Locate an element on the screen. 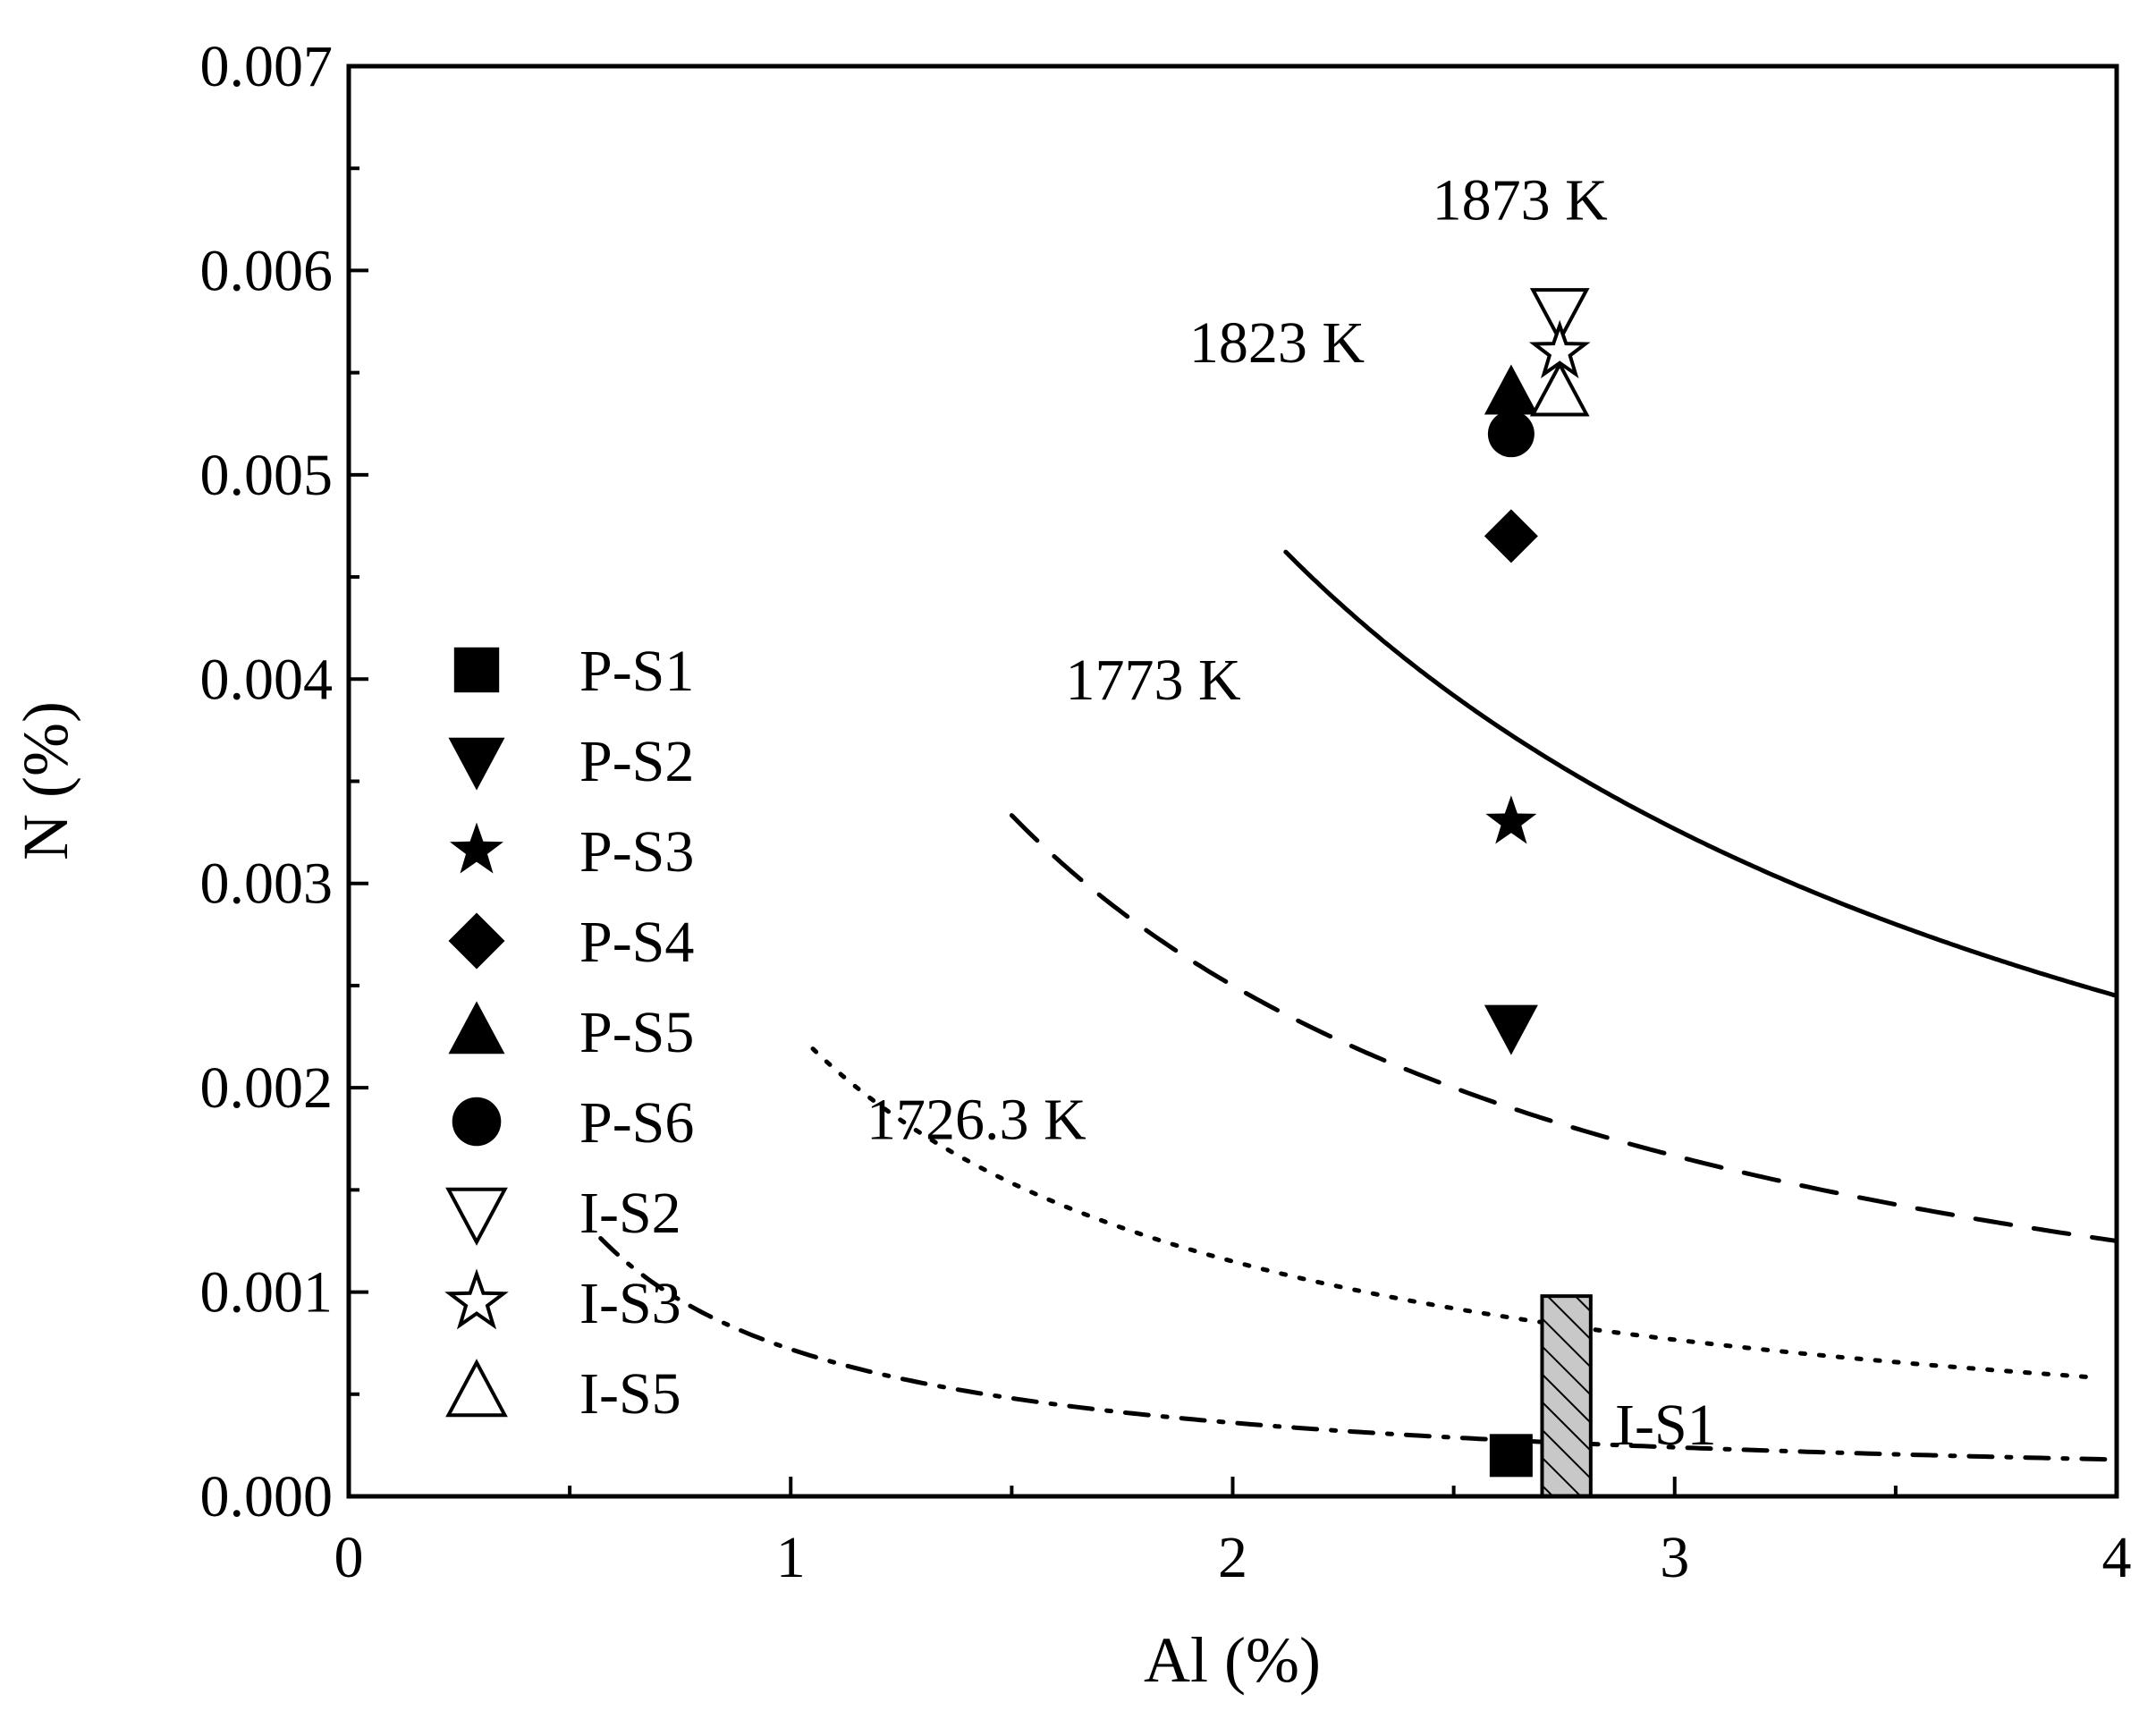 This screenshot has width=2156, height=1711. legend-marker-p-s1 is located at coordinates (477, 670).